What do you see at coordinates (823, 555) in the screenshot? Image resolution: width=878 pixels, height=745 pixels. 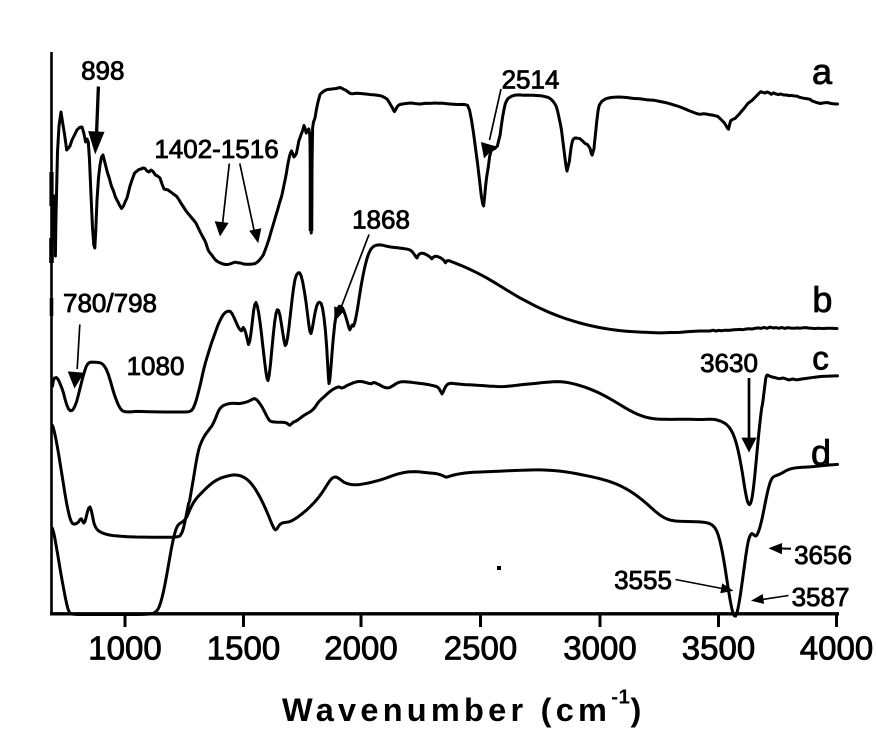 I see `svg-text: 3656` at bounding box center [823, 555].